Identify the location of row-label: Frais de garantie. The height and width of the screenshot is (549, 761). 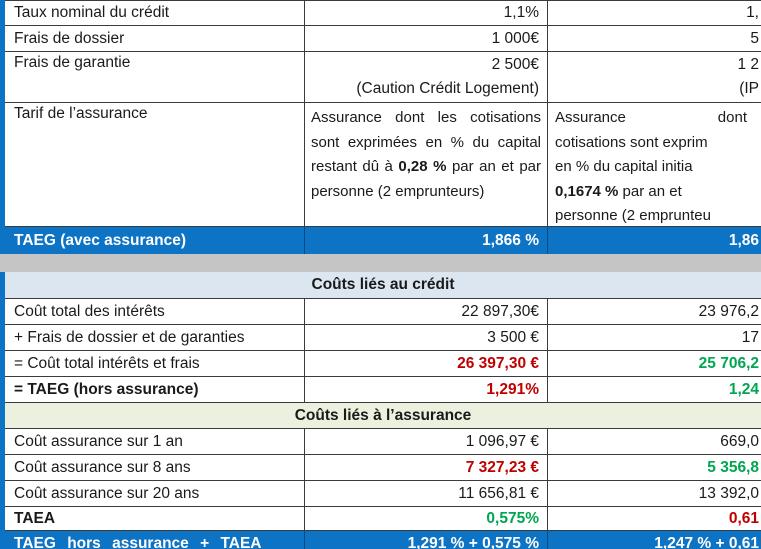
(155, 77).